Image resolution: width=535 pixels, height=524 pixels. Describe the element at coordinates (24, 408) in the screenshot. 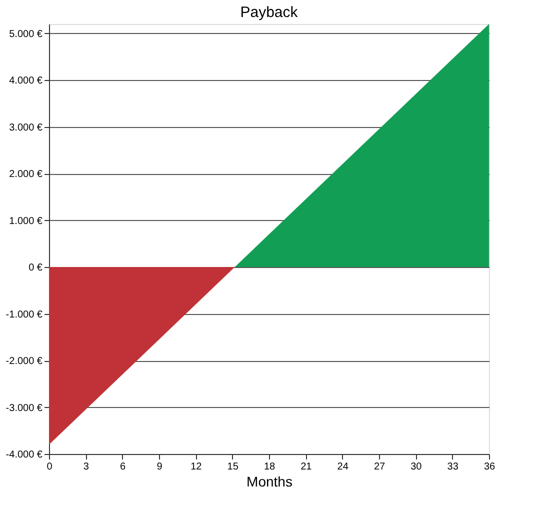

I see `y-tick-label: -3.000 €` at that location.